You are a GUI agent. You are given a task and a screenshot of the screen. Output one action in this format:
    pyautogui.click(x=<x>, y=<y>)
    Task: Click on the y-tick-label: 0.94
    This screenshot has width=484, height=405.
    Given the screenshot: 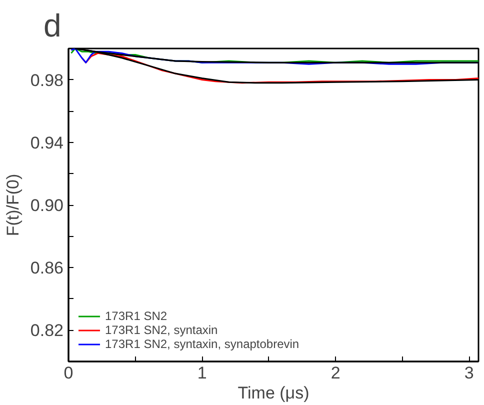 What is the action you would take?
    pyautogui.click(x=47, y=142)
    